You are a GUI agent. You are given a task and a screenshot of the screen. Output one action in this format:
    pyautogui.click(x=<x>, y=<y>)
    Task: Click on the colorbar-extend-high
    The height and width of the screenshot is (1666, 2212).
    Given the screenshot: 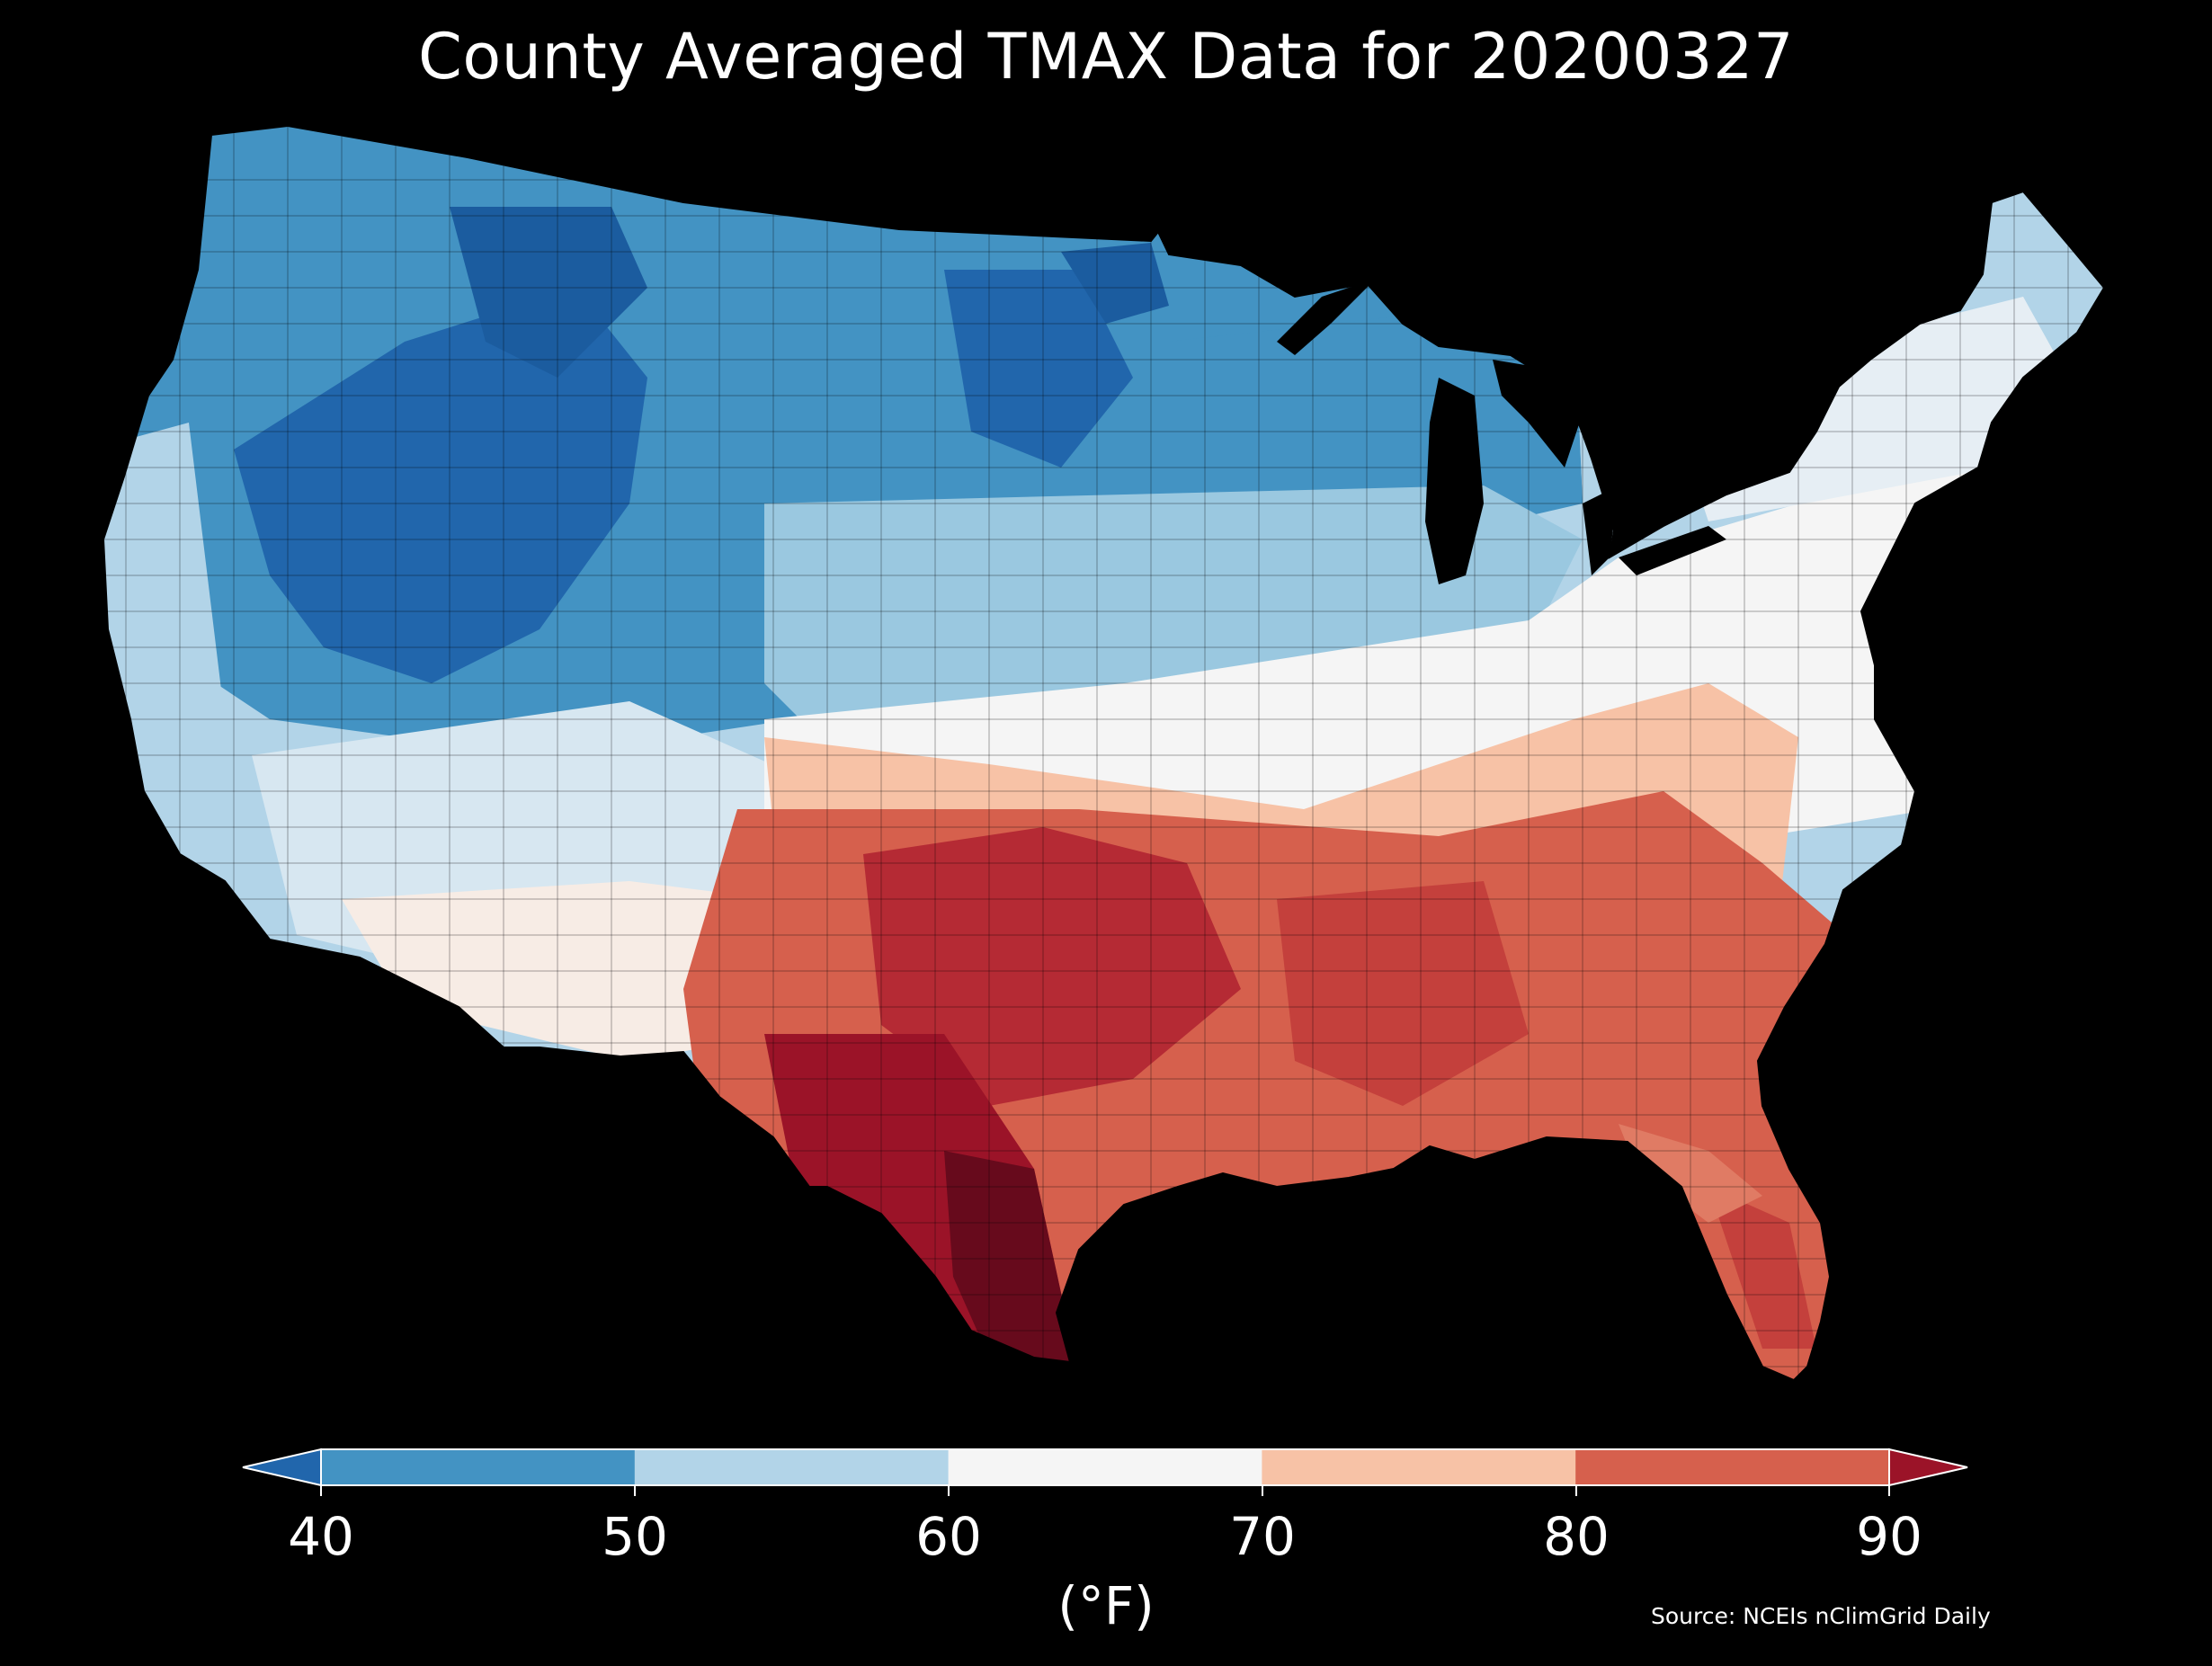 What is the action you would take?
    pyautogui.click(x=1928, y=1468)
    